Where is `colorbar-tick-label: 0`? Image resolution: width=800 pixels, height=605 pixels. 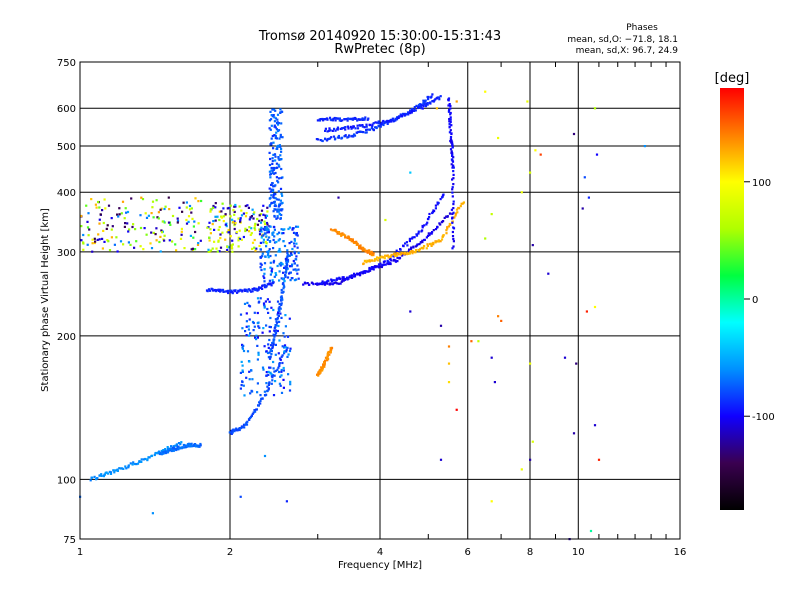
colorbar-tick-label: 0 is located at coordinates (755, 300).